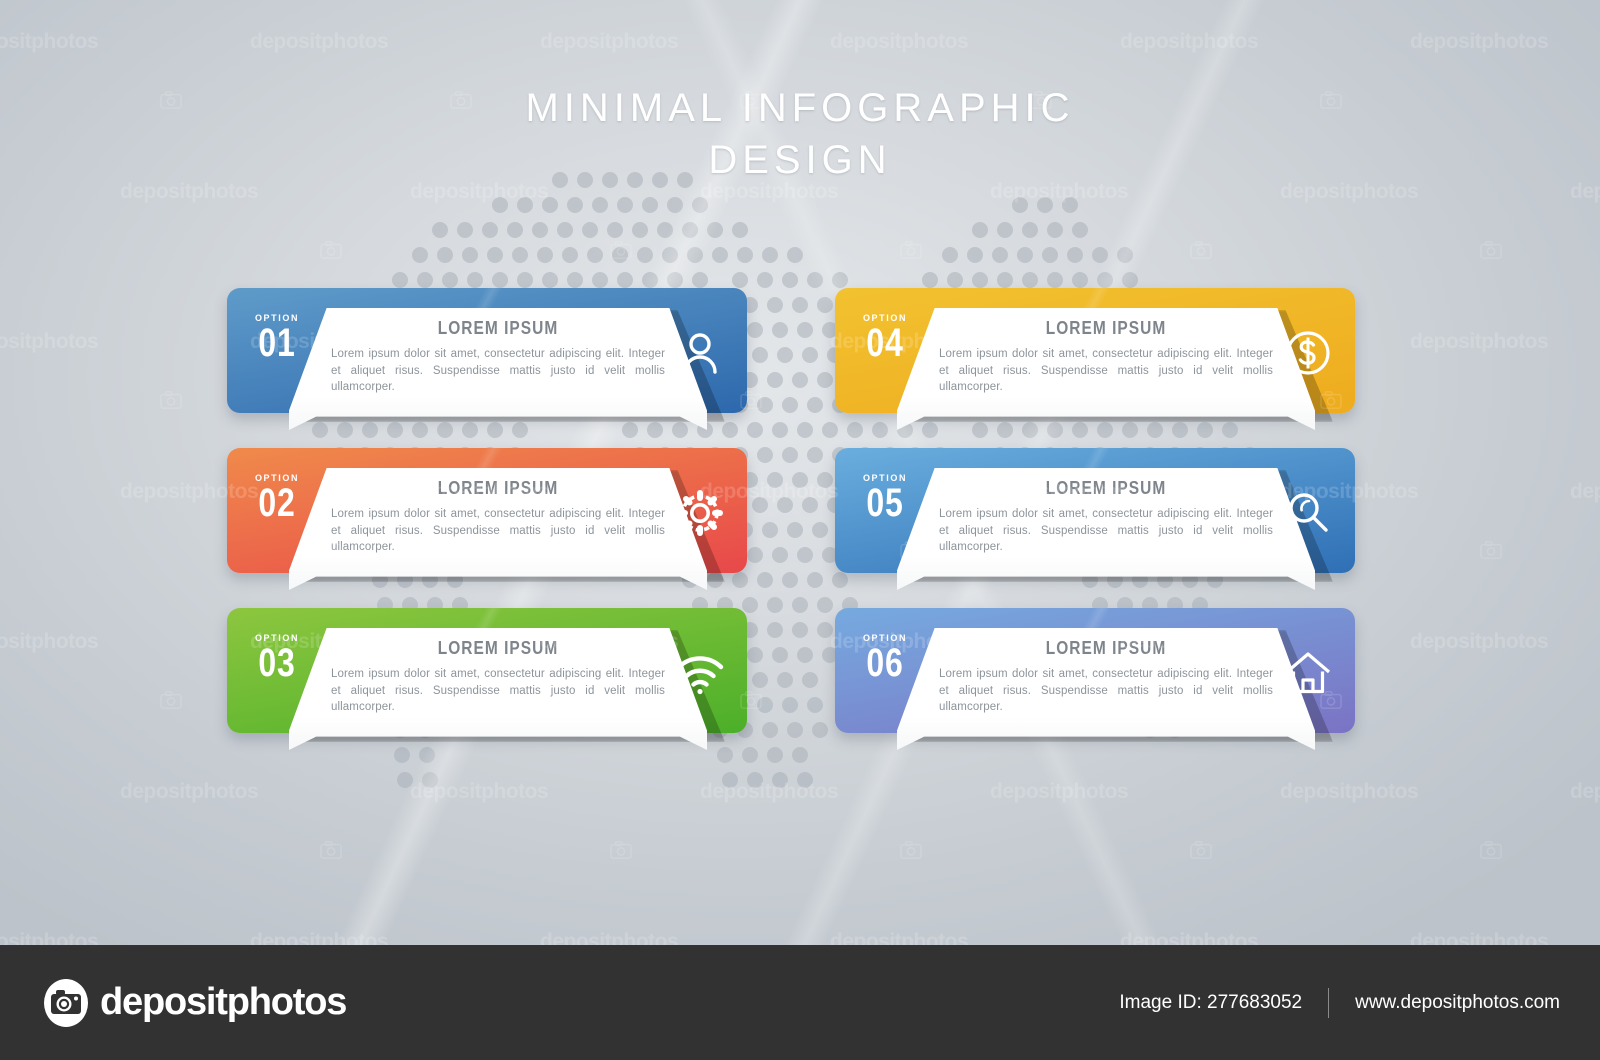 This screenshot has height=1060, width=1600. What do you see at coordinates (1211, 1002) in the screenshot?
I see `image-id: Image ID: 277683052` at bounding box center [1211, 1002].